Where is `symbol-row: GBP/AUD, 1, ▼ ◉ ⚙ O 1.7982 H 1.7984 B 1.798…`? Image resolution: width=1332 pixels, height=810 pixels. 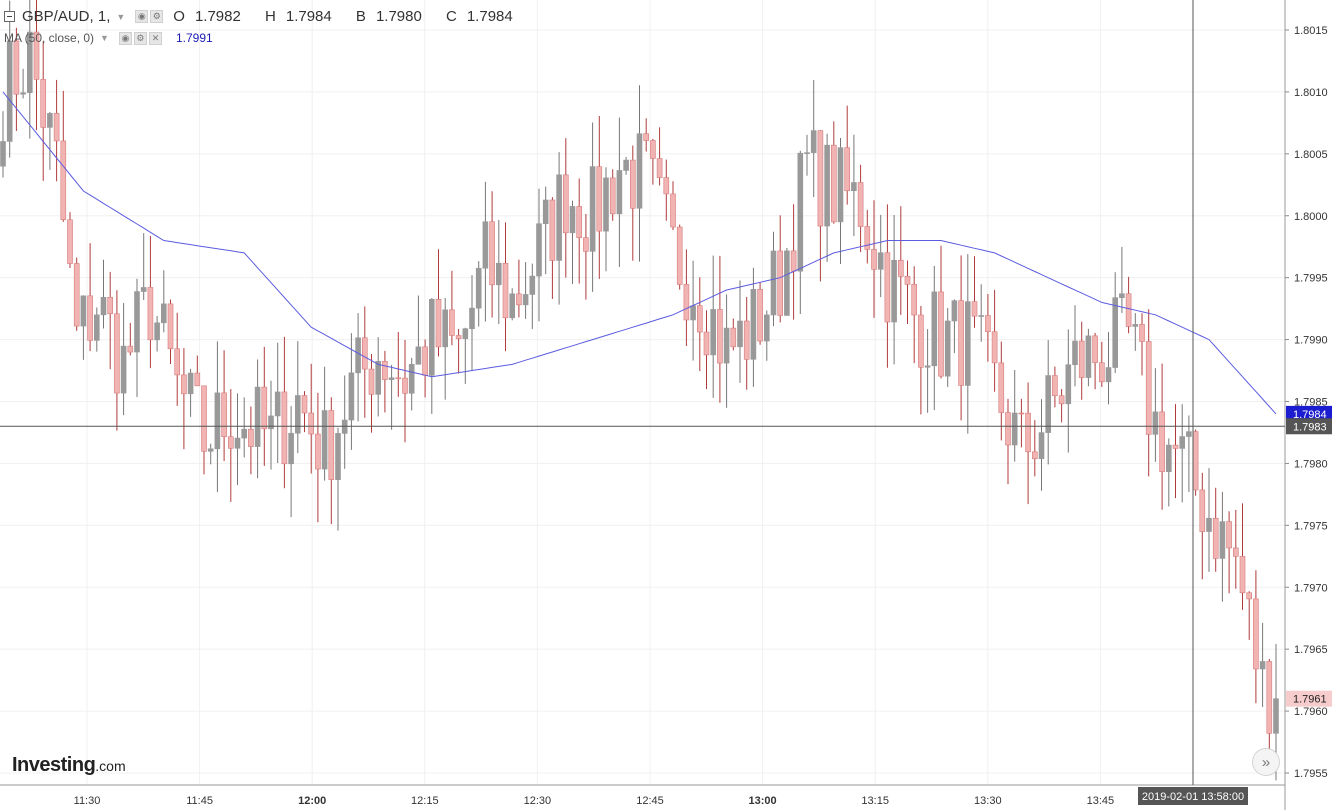
symbol-row: GBP/AUD, 1, ▼ ◉ ⚙ O 1.7982 H 1.7984 B 1.798… is located at coordinates (268, 16).